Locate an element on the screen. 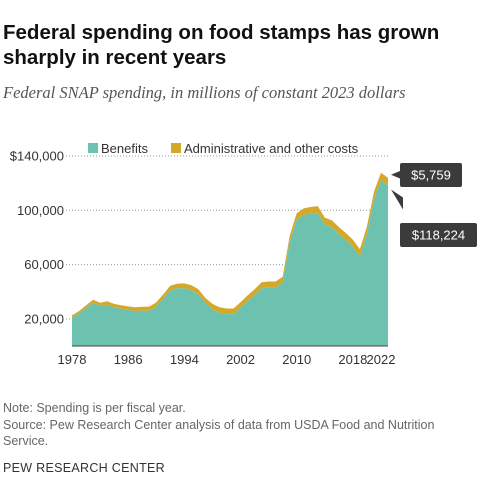  x-tick-label-2: 1994 is located at coordinates (184, 359).